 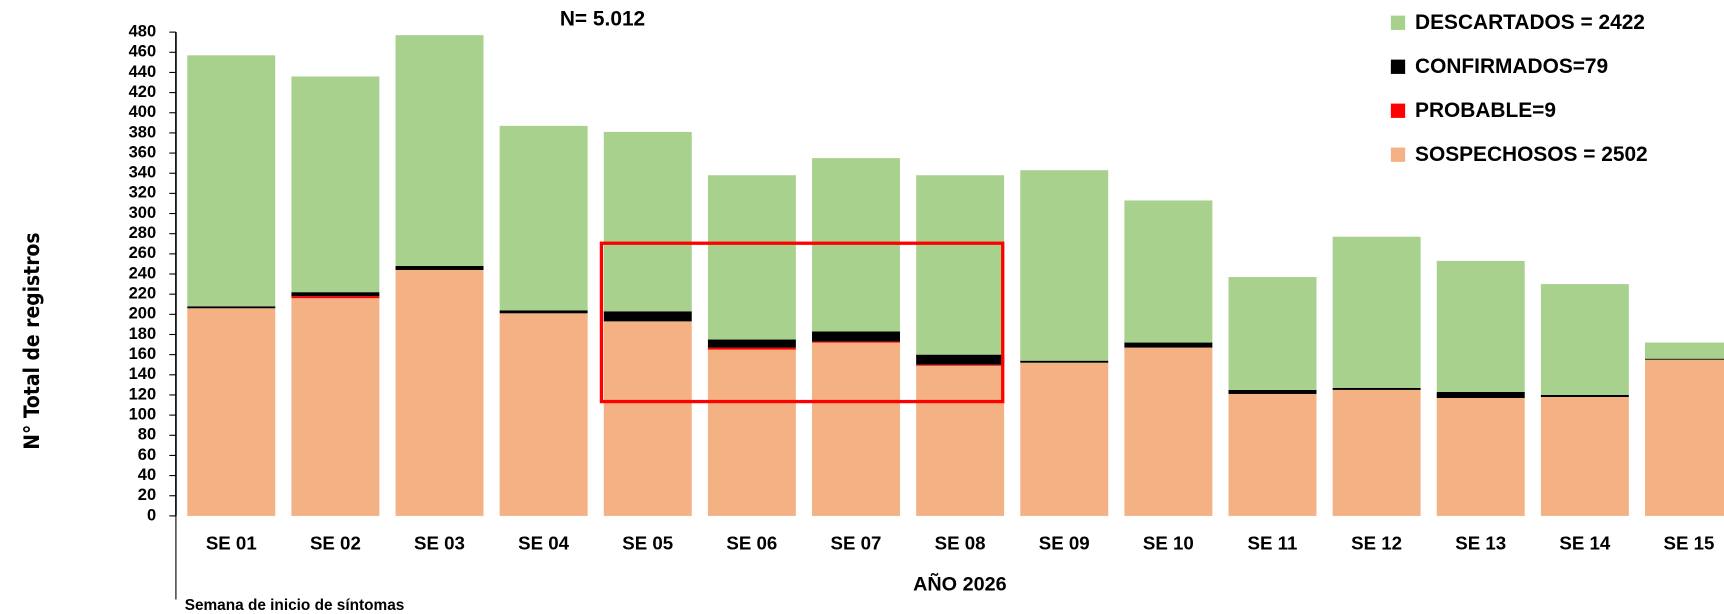 I want to click on x-tick-label: SE 09, so click(x=1064, y=542).